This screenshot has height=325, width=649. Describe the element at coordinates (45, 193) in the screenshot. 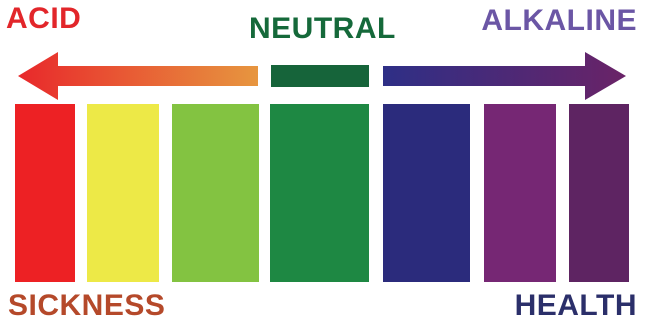

I see `scale-bar-red` at that location.